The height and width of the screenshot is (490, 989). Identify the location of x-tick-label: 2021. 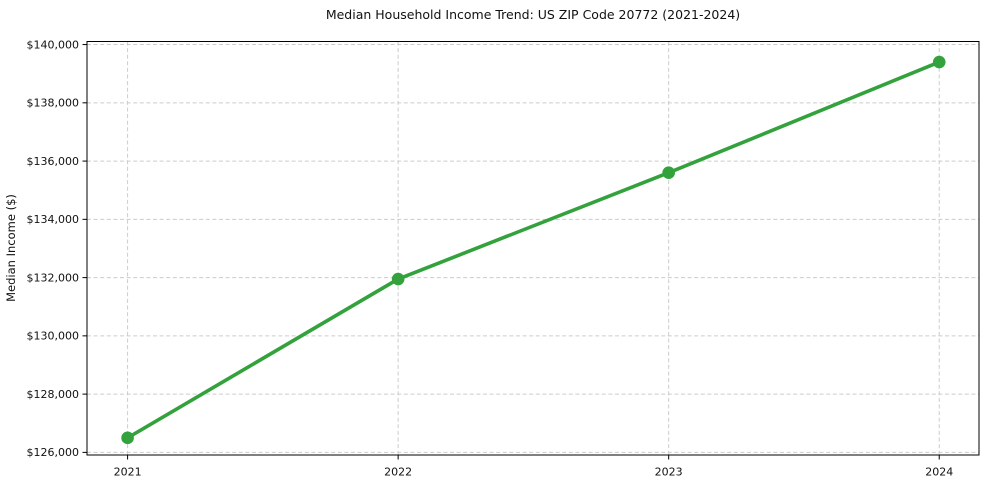
(128, 472).